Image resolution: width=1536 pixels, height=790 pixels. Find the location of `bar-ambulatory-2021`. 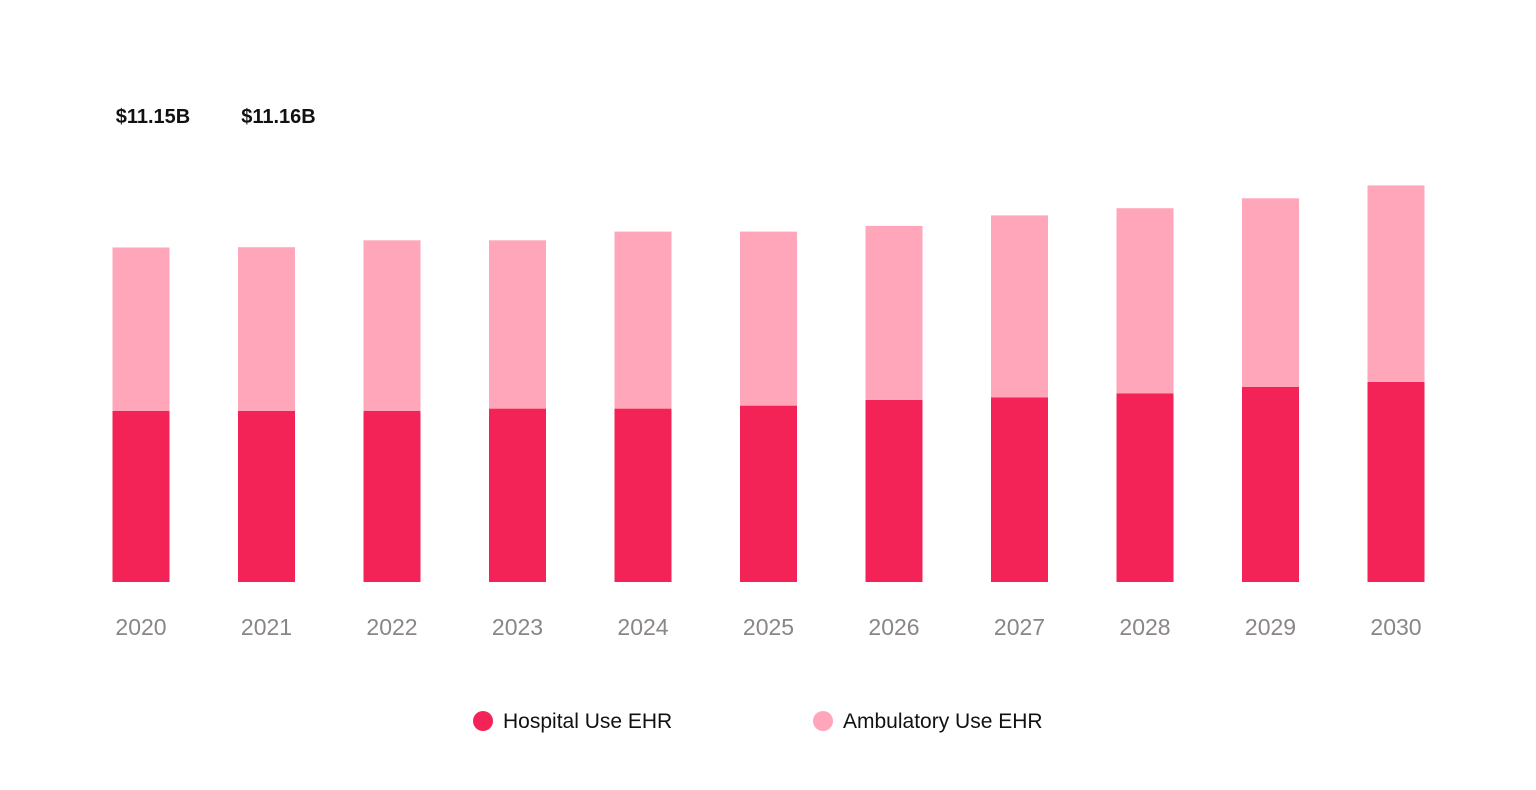

bar-ambulatory-2021 is located at coordinates (266, 329).